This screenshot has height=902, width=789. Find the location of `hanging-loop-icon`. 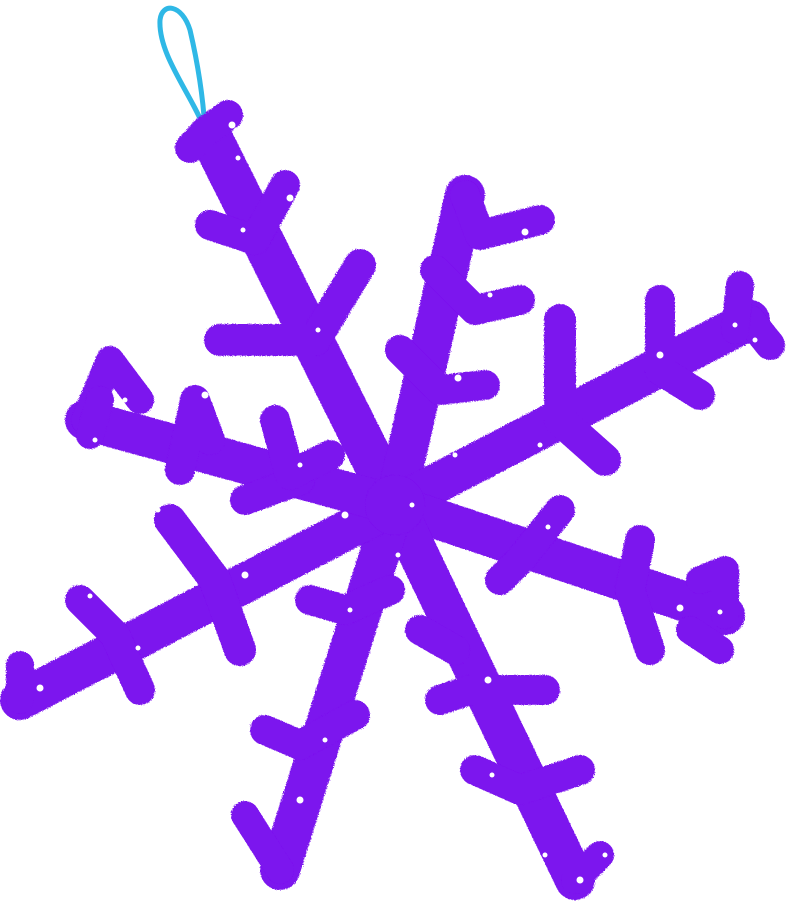

hanging-loop-icon is located at coordinates (182, 69).